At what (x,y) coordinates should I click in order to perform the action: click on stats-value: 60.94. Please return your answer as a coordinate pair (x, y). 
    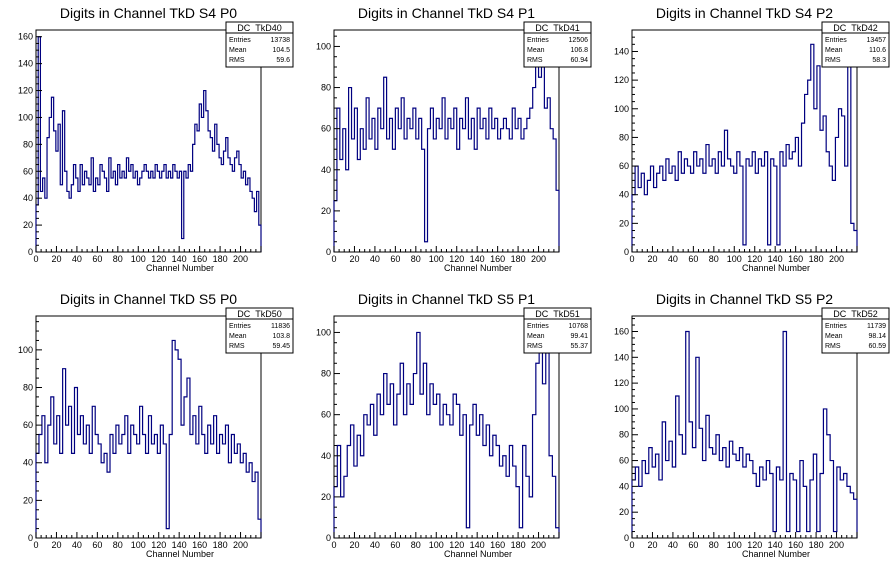
    Looking at the image, I should click on (579, 60).